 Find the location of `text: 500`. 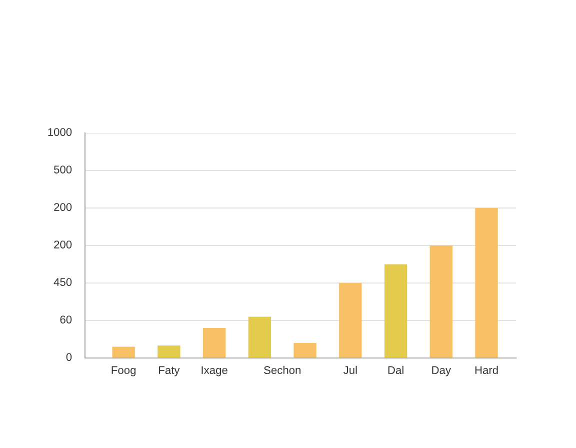

text: 500 is located at coordinates (63, 170).